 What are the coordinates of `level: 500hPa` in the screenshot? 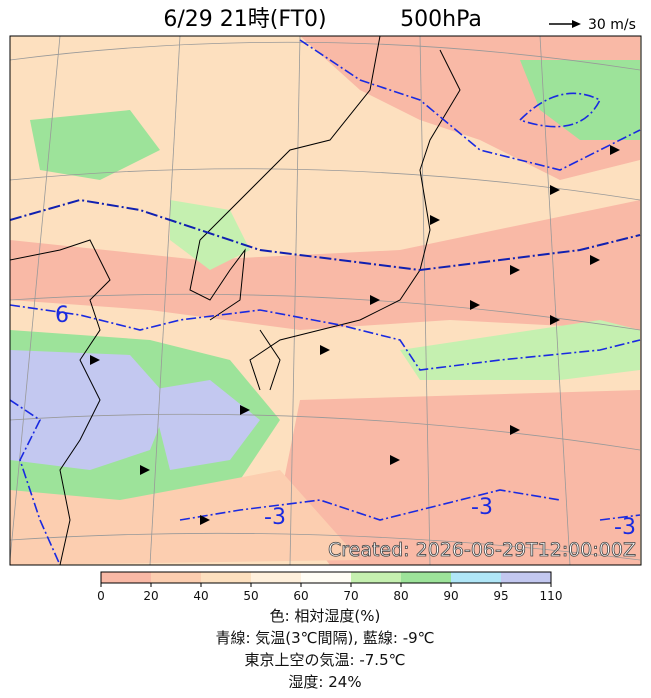 It's located at (441, 19).